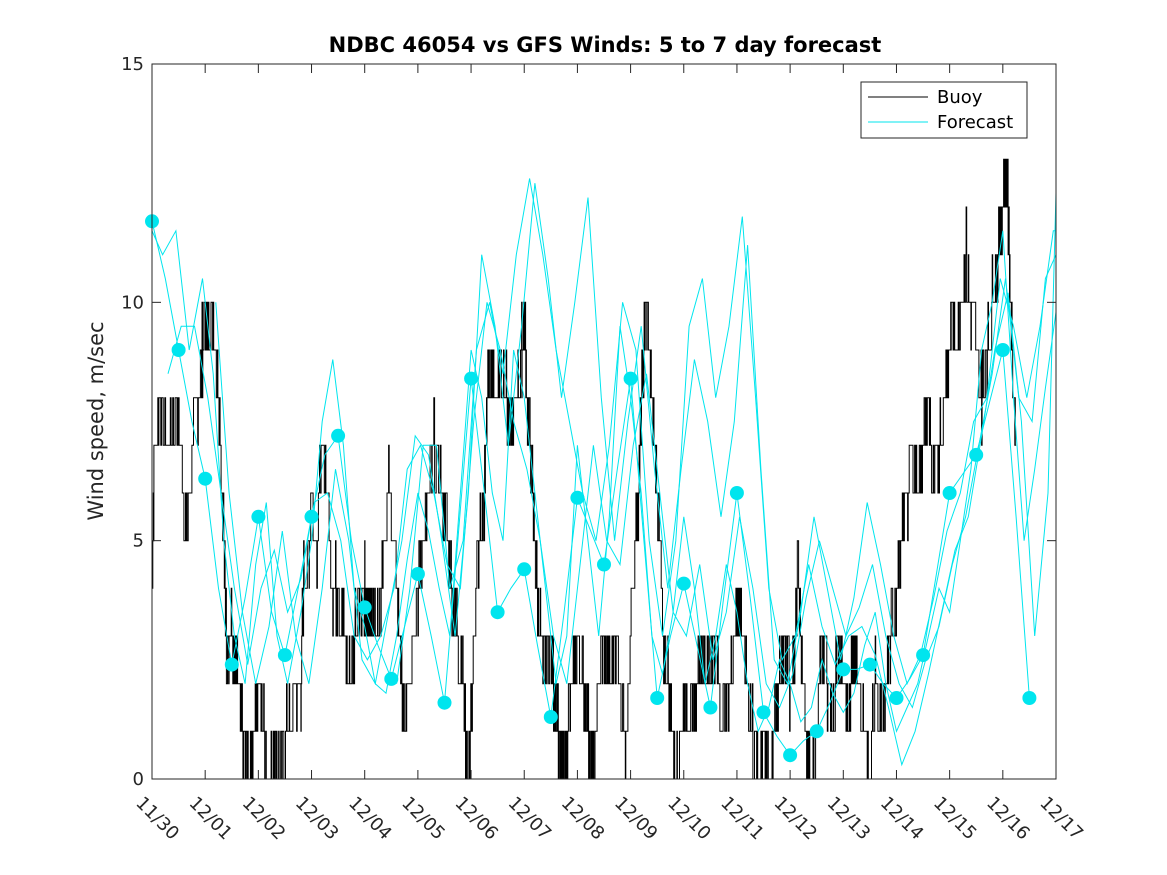 The width and height of the screenshot is (1167, 875). I want to click on x-tick-label: 12/10, so click(689, 819).